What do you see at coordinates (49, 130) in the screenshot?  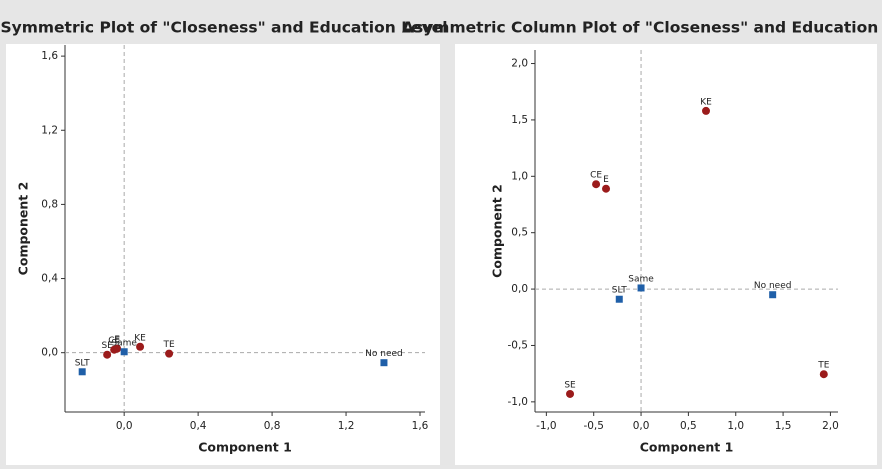 I see `y-tick-label: 1,2` at bounding box center [49, 130].